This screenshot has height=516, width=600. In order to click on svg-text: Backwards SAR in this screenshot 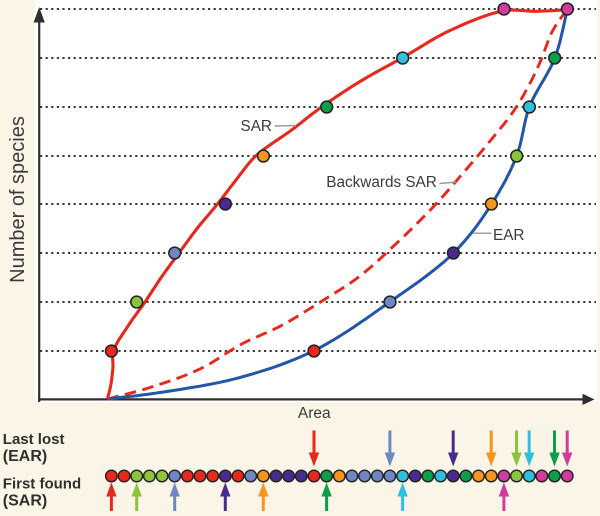, I will do `click(381, 182)`.